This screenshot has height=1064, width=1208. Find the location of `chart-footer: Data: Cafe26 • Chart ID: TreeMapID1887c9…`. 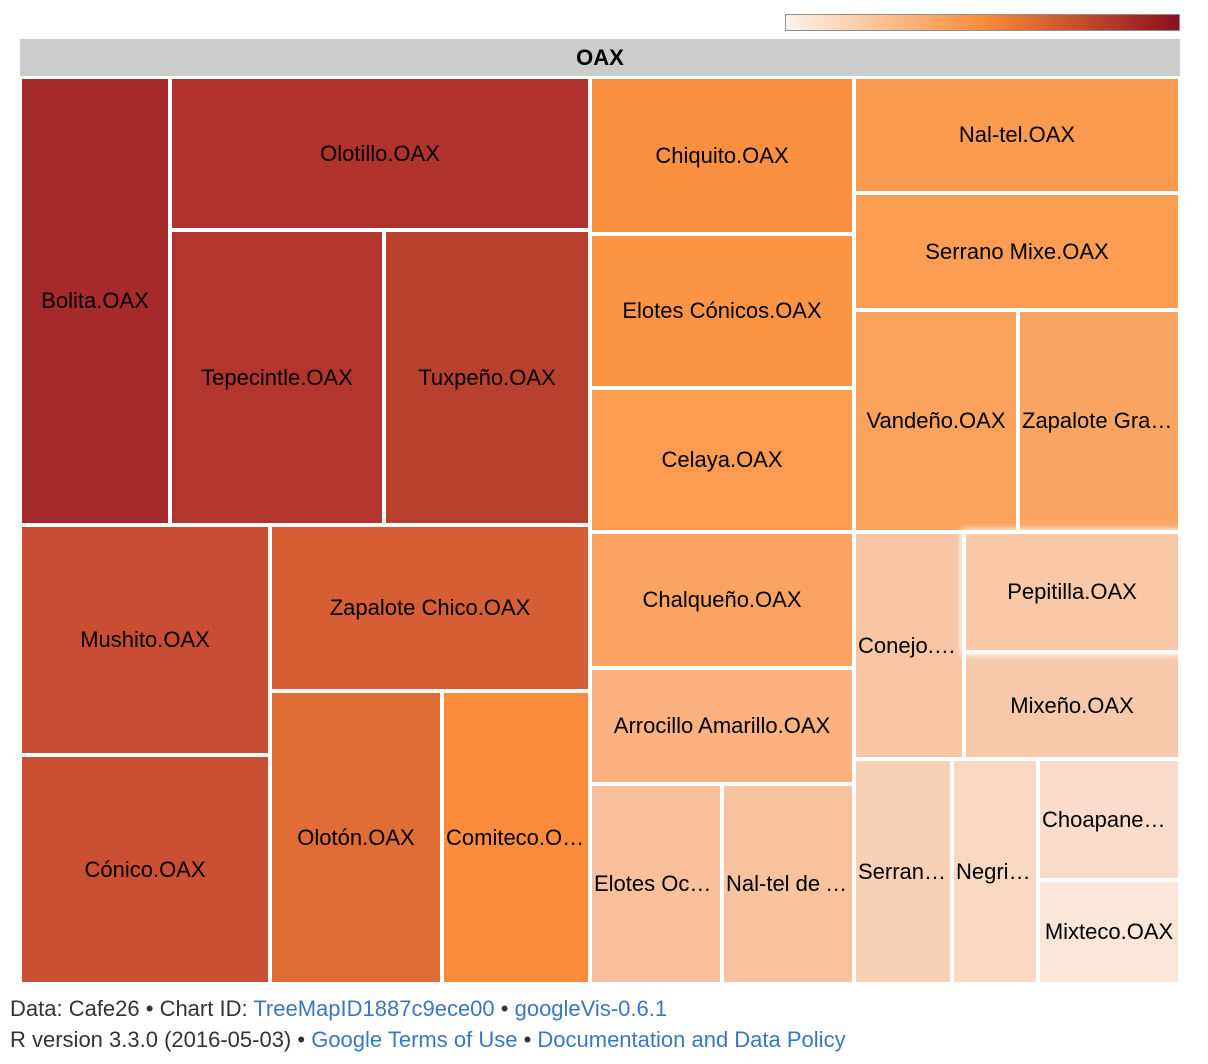

chart-footer: Data: Cafe26 • Chart ID: TreeMapID1887c9… is located at coordinates (428, 1024).